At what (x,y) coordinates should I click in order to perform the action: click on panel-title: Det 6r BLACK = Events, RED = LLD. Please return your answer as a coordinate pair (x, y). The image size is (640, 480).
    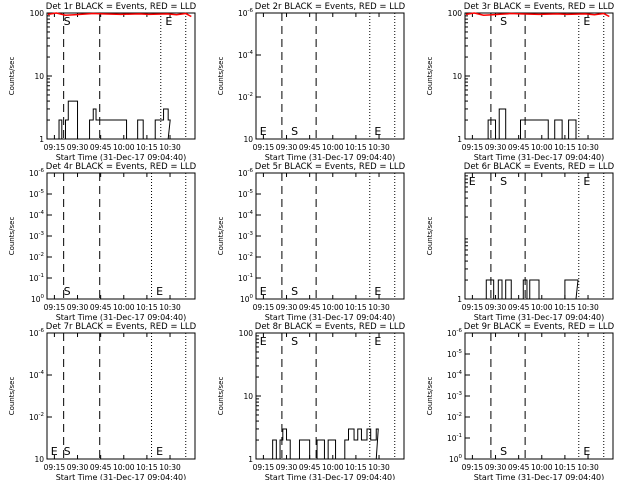
    Looking at the image, I should click on (539, 167).